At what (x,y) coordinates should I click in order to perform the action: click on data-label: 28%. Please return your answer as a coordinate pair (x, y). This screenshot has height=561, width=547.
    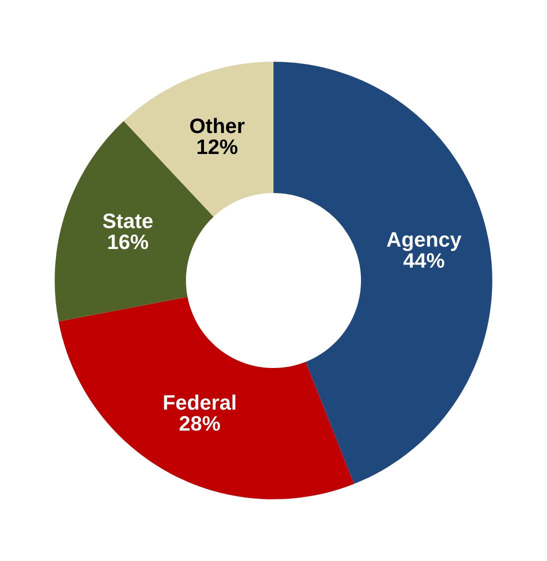
    Looking at the image, I should click on (200, 423).